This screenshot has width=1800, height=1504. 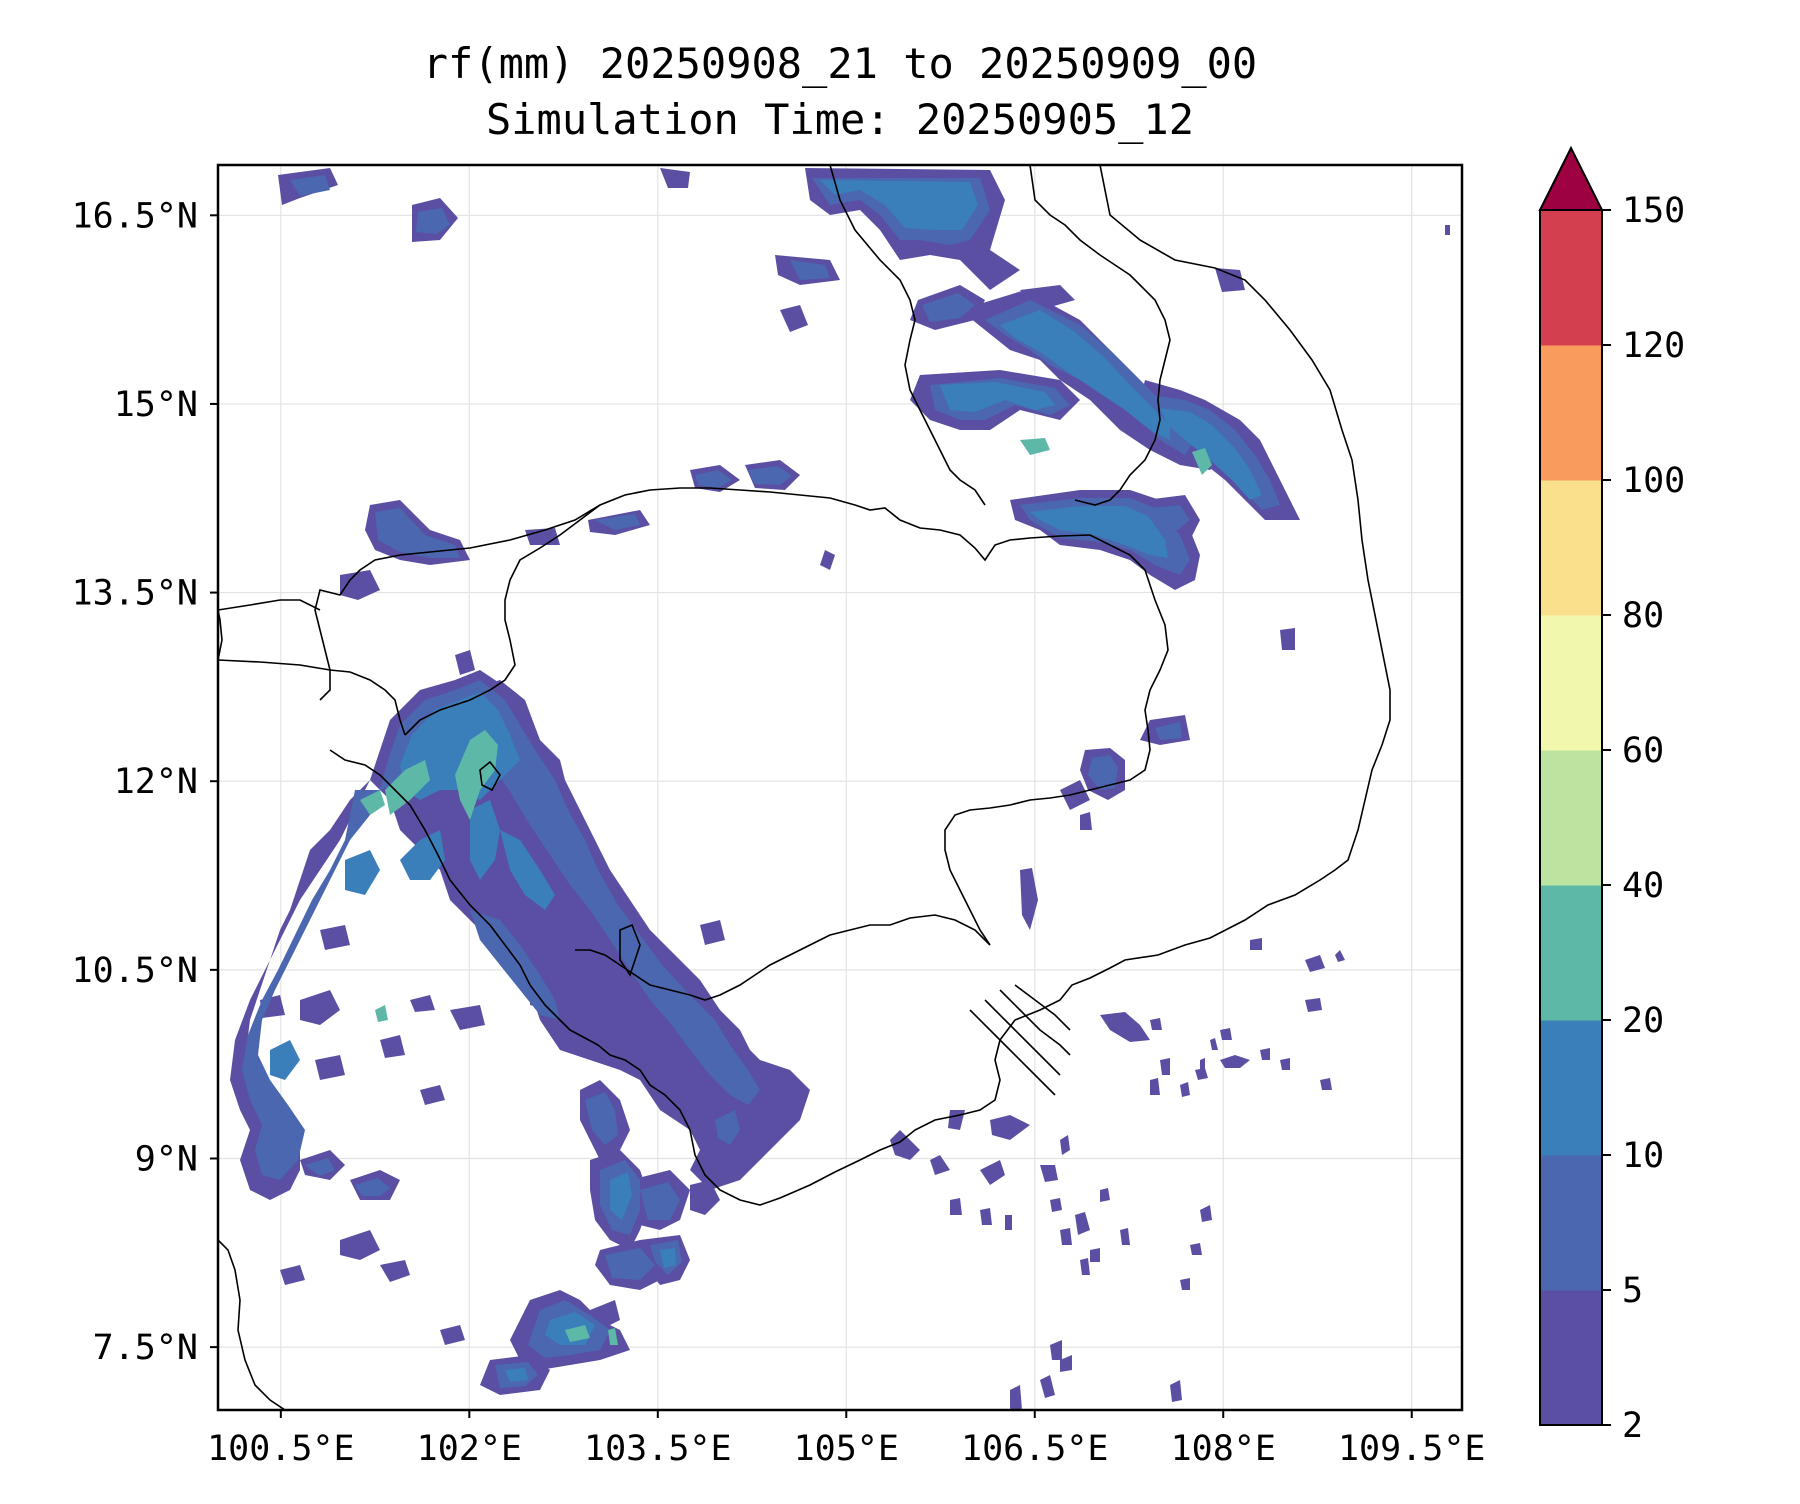 What do you see at coordinates (156, 405) in the screenshot?
I see `y-tick-label: 15°N` at bounding box center [156, 405].